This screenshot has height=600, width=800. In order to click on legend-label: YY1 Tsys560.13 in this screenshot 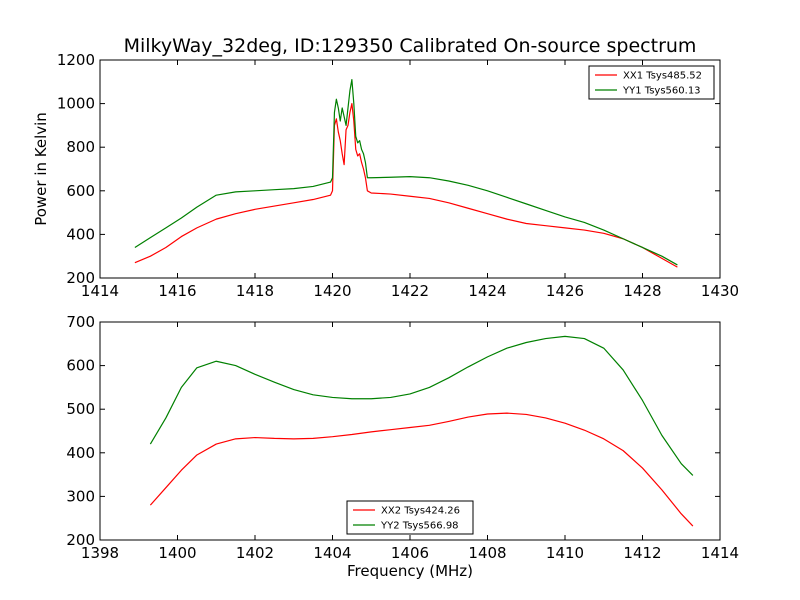, I will do `click(661, 91)`.